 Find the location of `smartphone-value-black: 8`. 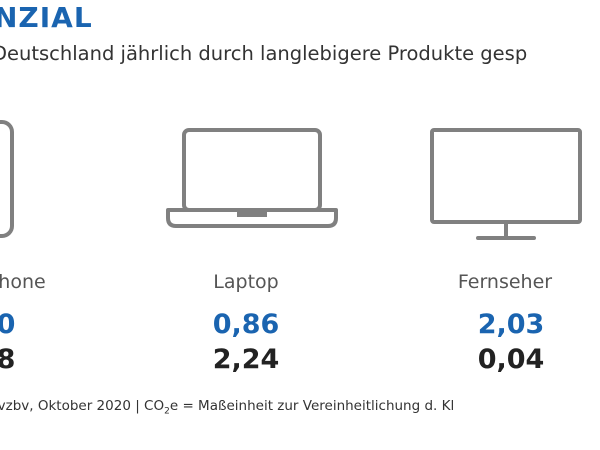

smartphone-value-black: 8 is located at coordinates (8, 359).